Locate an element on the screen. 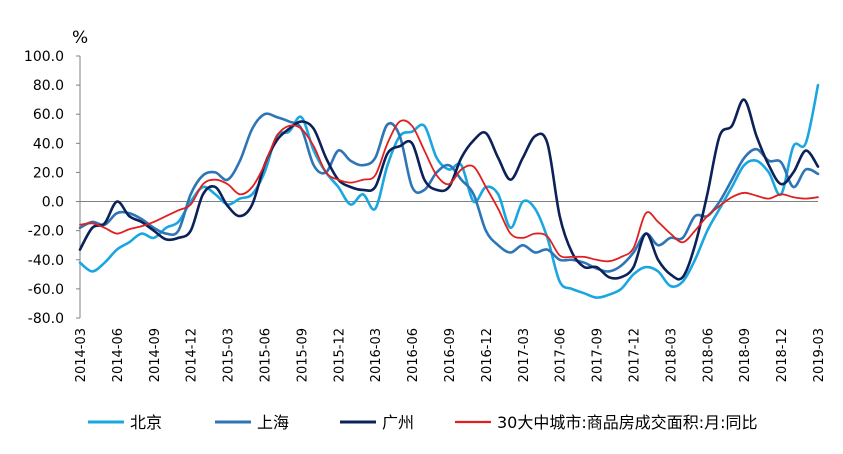 The width and height of the screenshot is (843, 454). legend-label: 上海 is located at coordinates (273, 422).